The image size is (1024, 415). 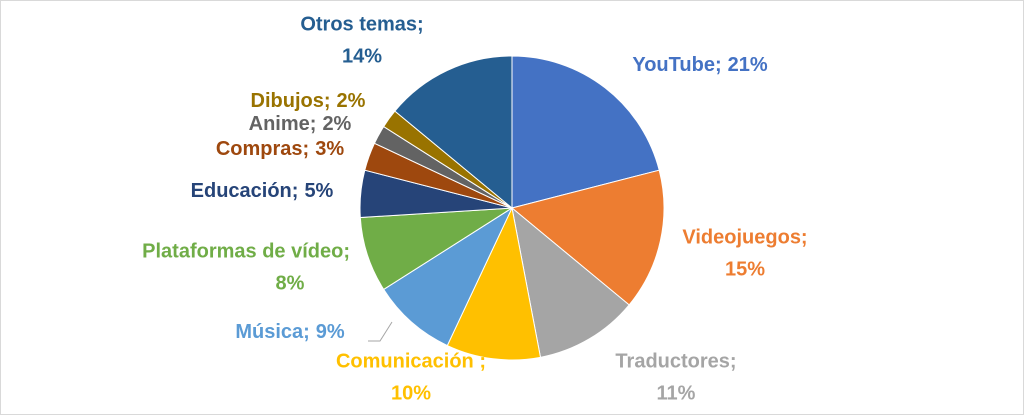 I want to click on data-label-value: 5%, so click(x=318, y=191).